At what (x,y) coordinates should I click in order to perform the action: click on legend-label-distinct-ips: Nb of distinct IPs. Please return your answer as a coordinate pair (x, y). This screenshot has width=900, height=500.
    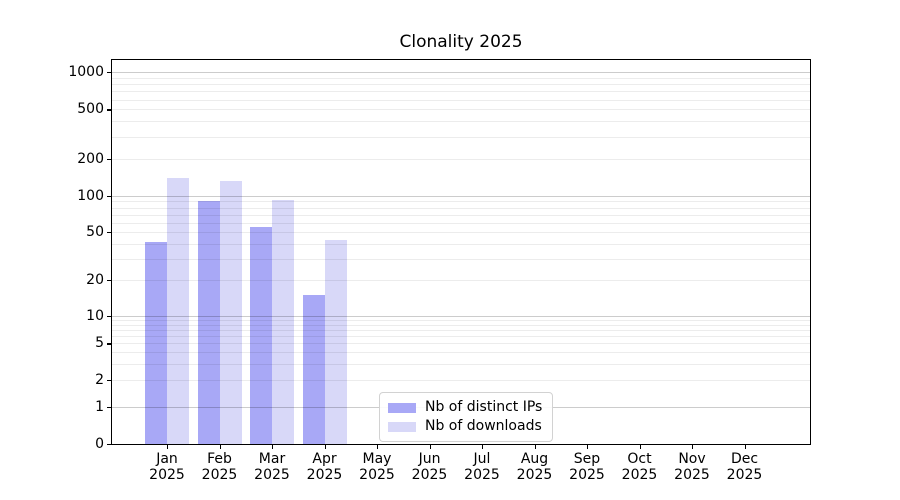
    Looking at the image, I should click on (484, 407).